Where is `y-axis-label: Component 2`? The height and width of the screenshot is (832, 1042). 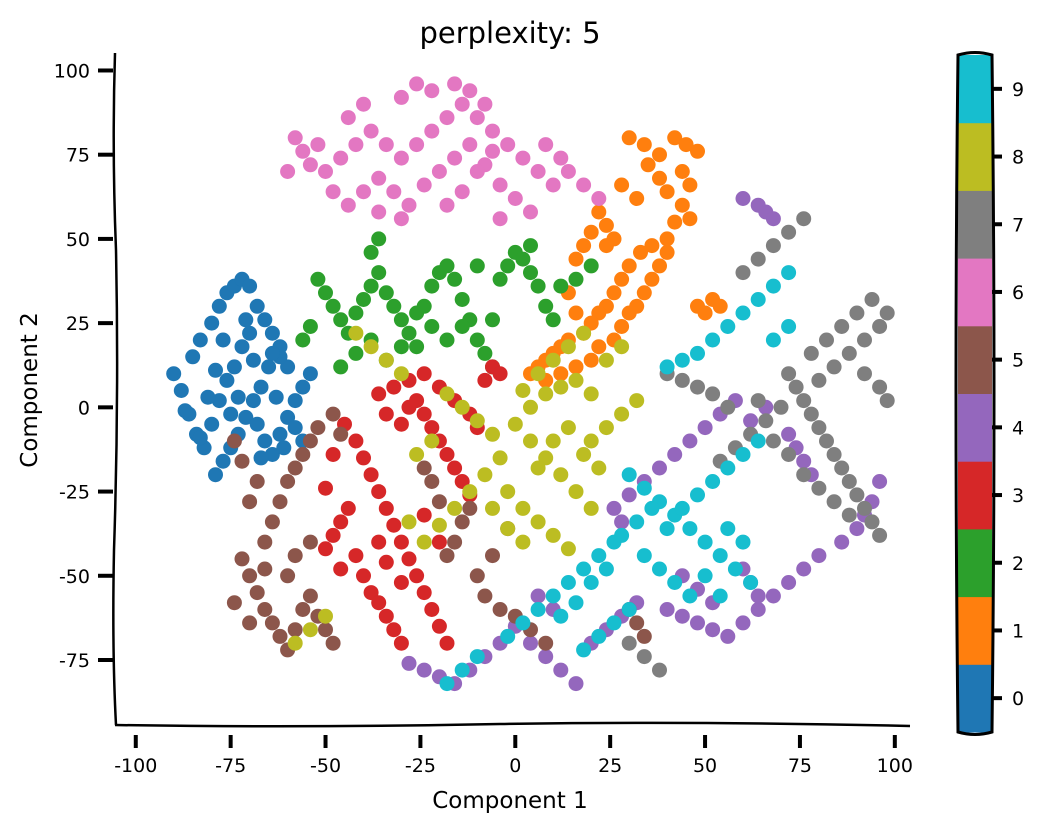 y-axis-label: Component 2 is located at coordinates (30, 389).